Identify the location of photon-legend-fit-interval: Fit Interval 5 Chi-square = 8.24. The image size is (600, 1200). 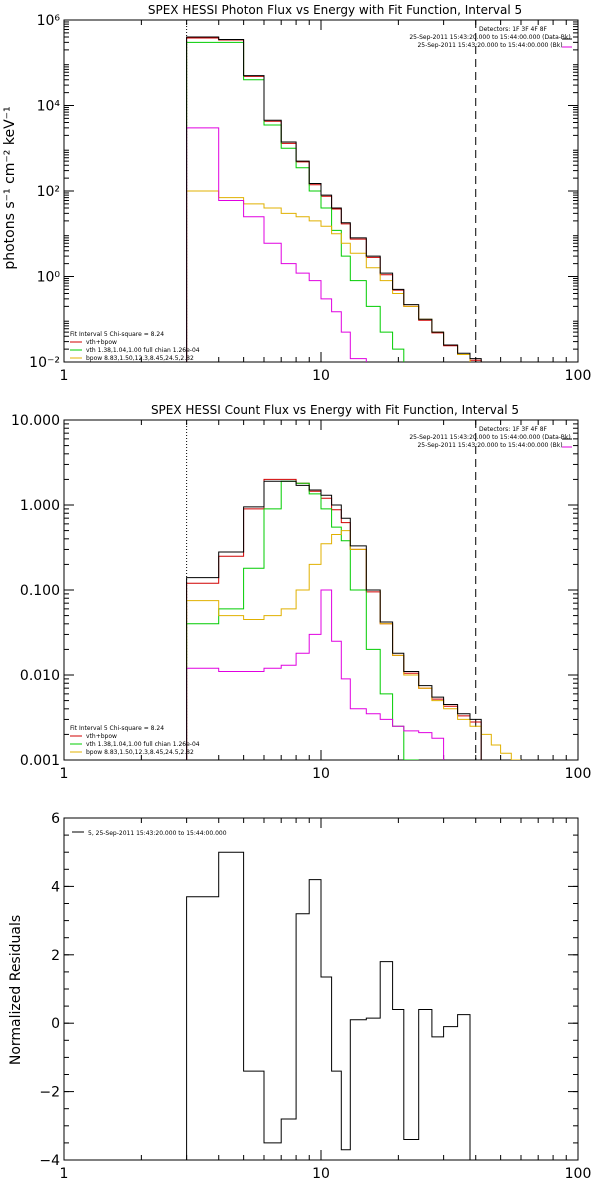
(117, 334).